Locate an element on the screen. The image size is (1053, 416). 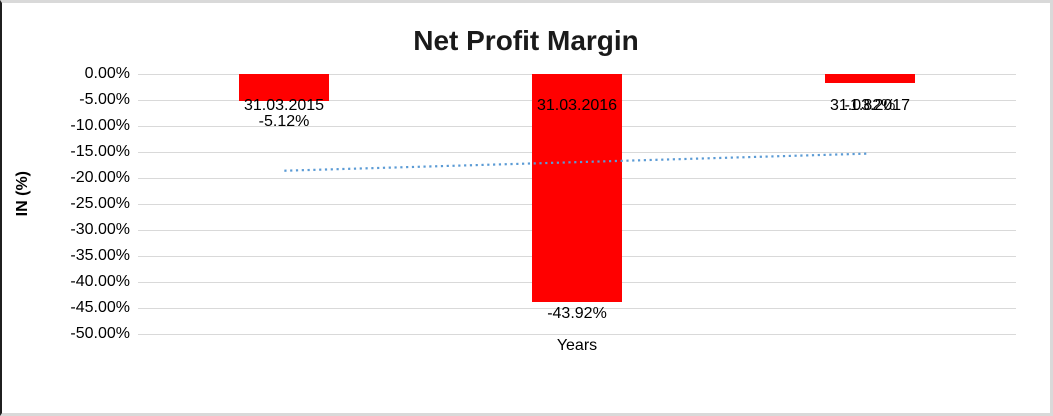
y-tick-label: -10.00% is located at coordinates (100, 125).